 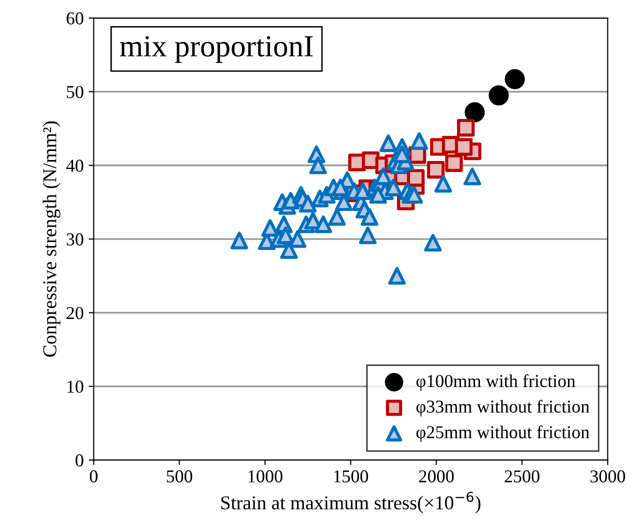 I want to click on y-axis-title: Conpressive strength (N/mm²), so click(x=51, y=239).